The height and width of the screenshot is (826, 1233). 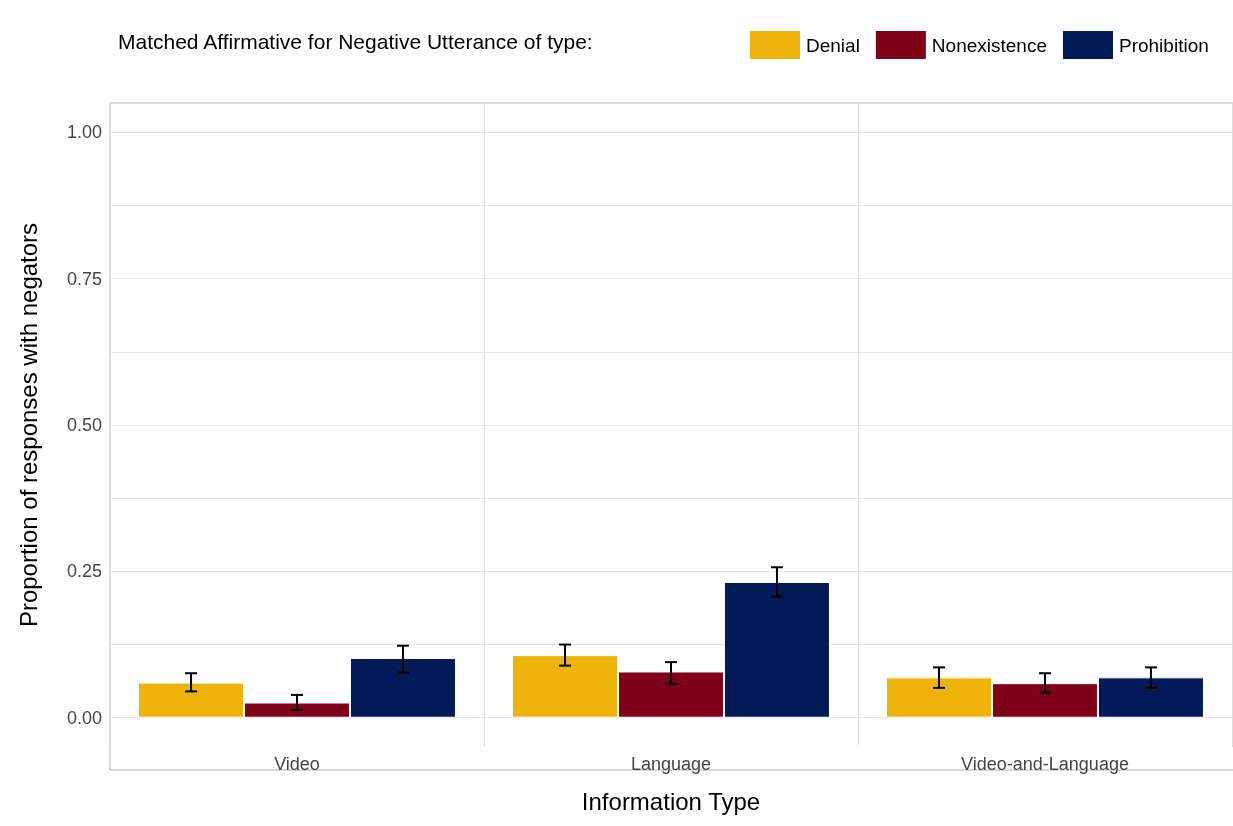 I want to click on x-tick-label: Language, so click(x=671, y=764).